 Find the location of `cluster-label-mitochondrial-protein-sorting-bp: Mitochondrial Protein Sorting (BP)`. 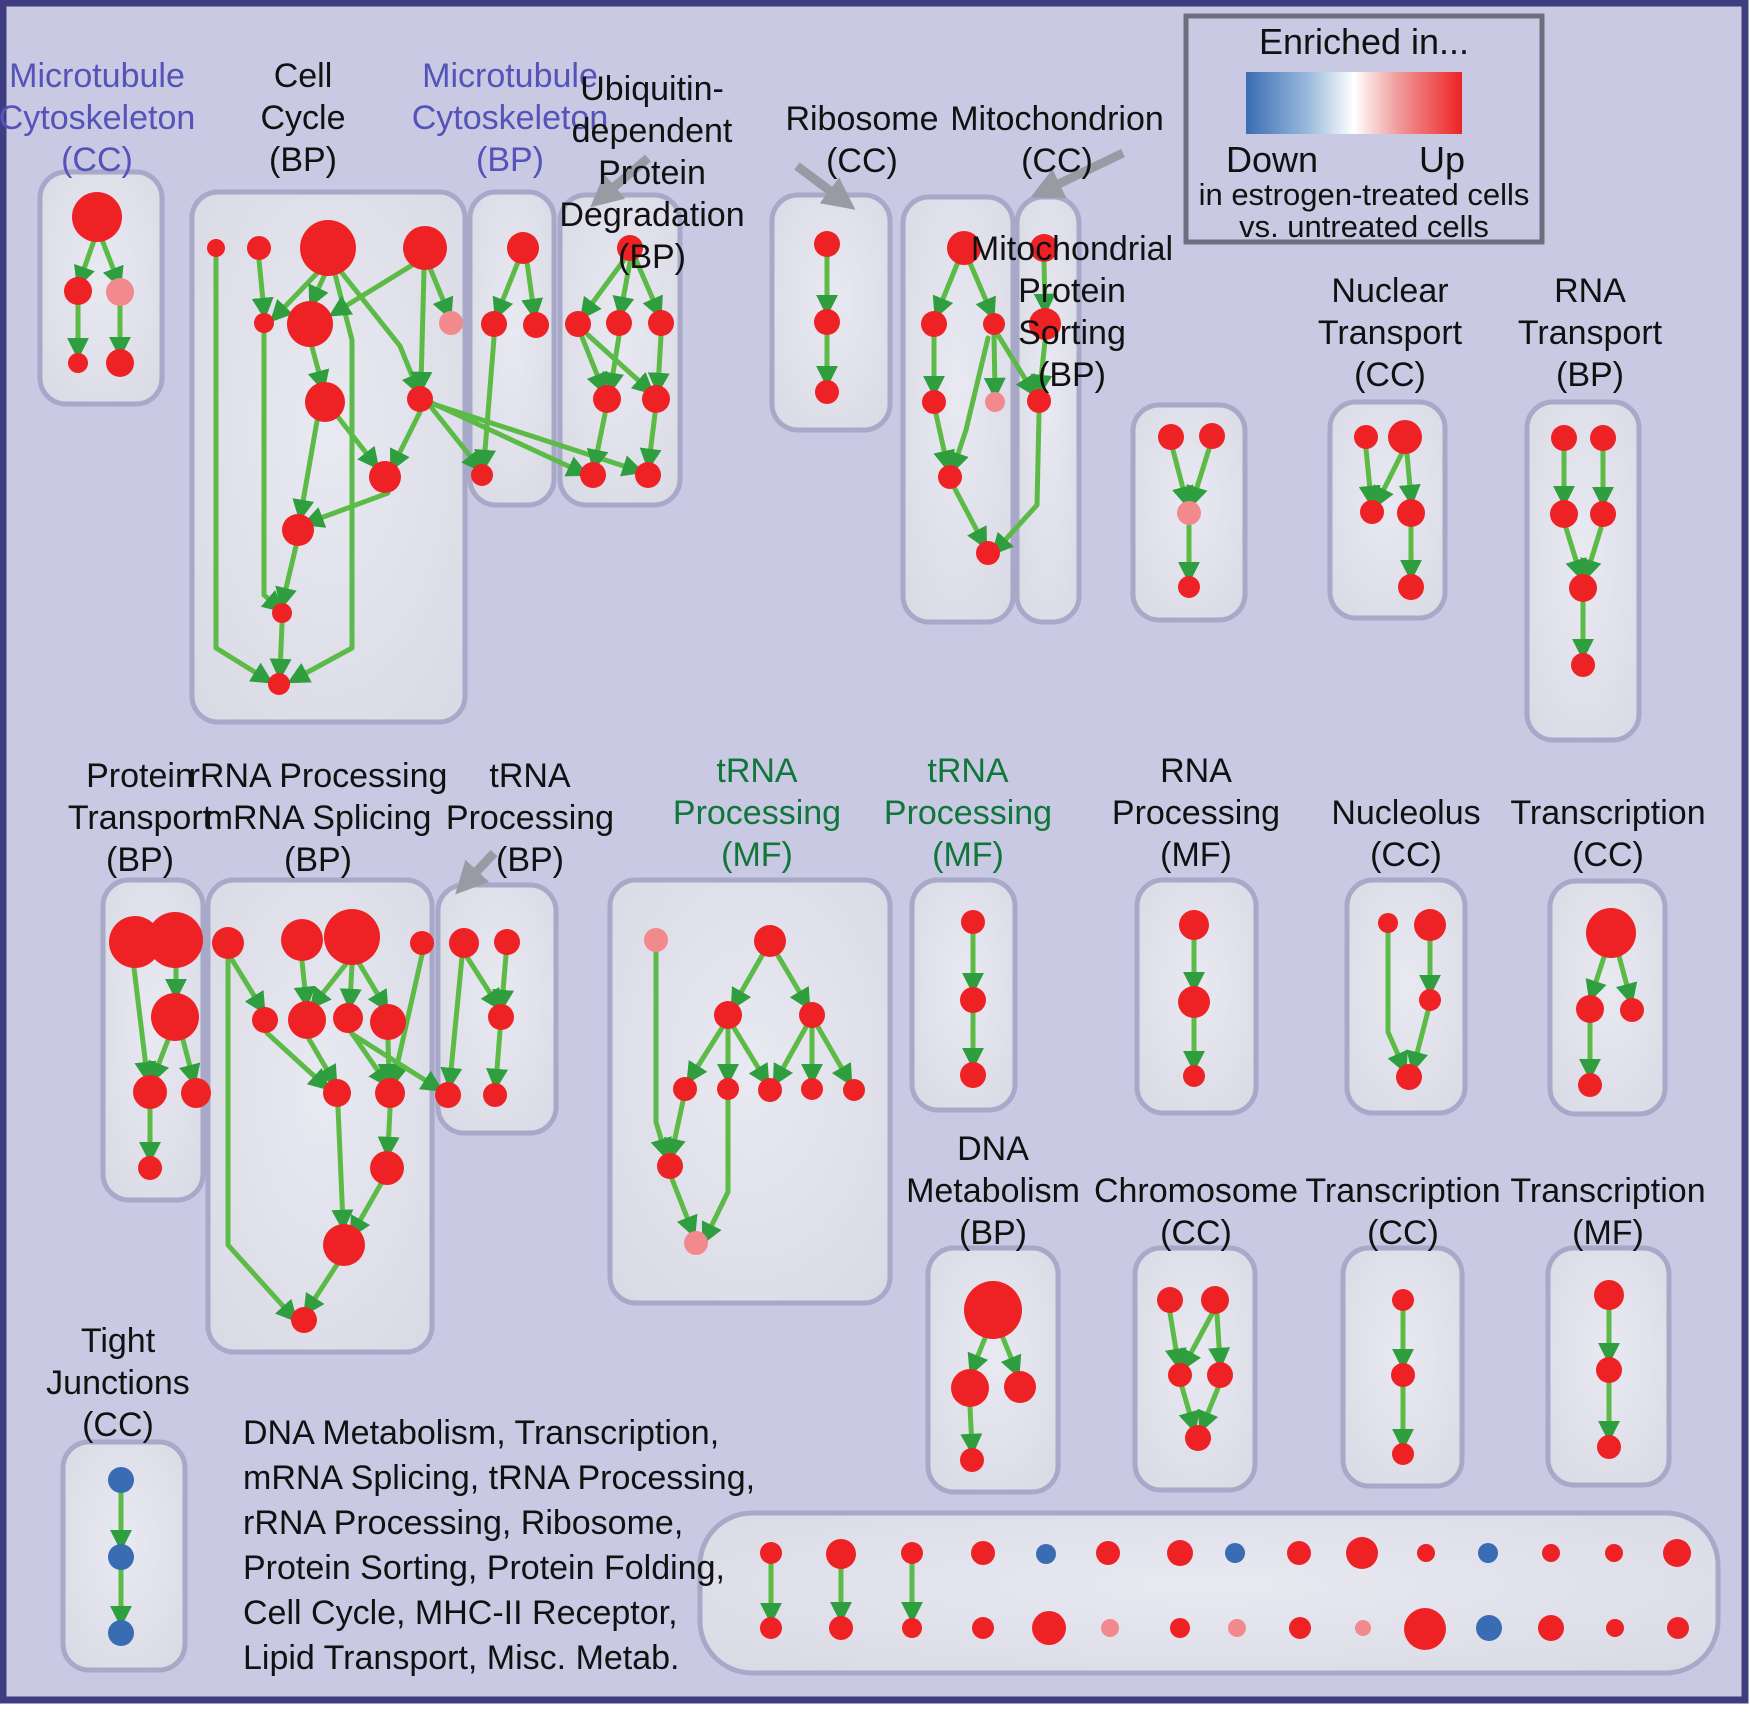

cluster-label-mitochondrial-protein-sorting-bp: Mitochondrial Protein Sorting (BP) is located at coordinates (1072, 312).